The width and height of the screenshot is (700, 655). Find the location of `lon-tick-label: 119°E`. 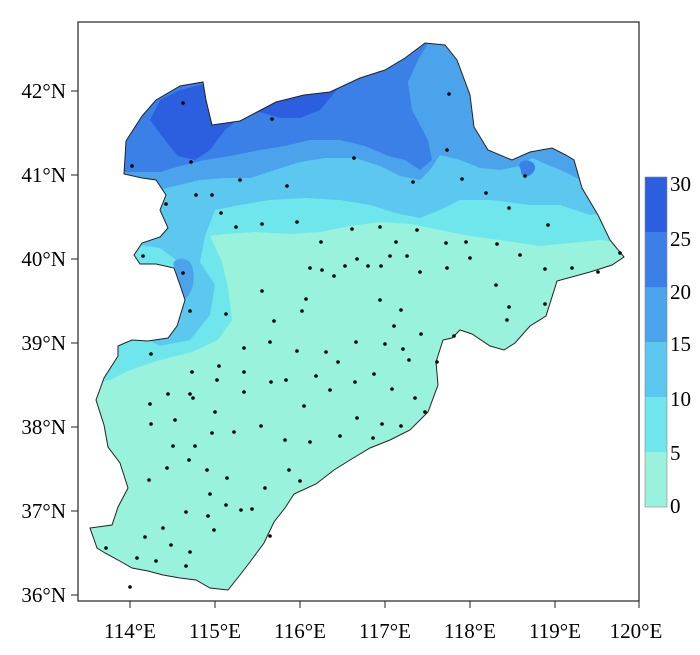

lon-tick-label: 119°E is located at coordinates (555, 631).